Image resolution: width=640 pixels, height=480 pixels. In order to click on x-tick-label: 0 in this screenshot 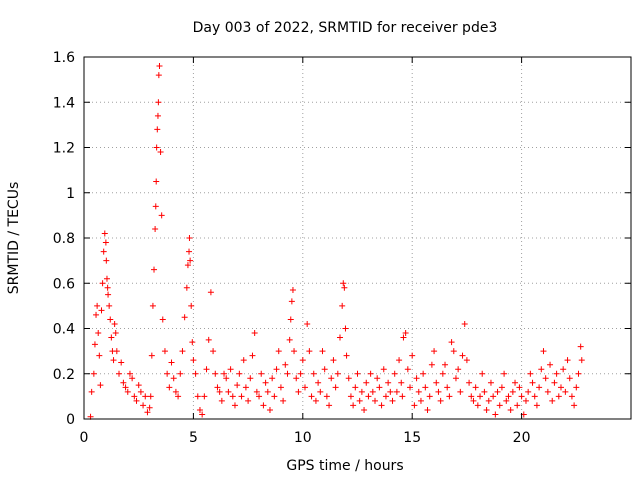, I will do `click(84, 438)`.